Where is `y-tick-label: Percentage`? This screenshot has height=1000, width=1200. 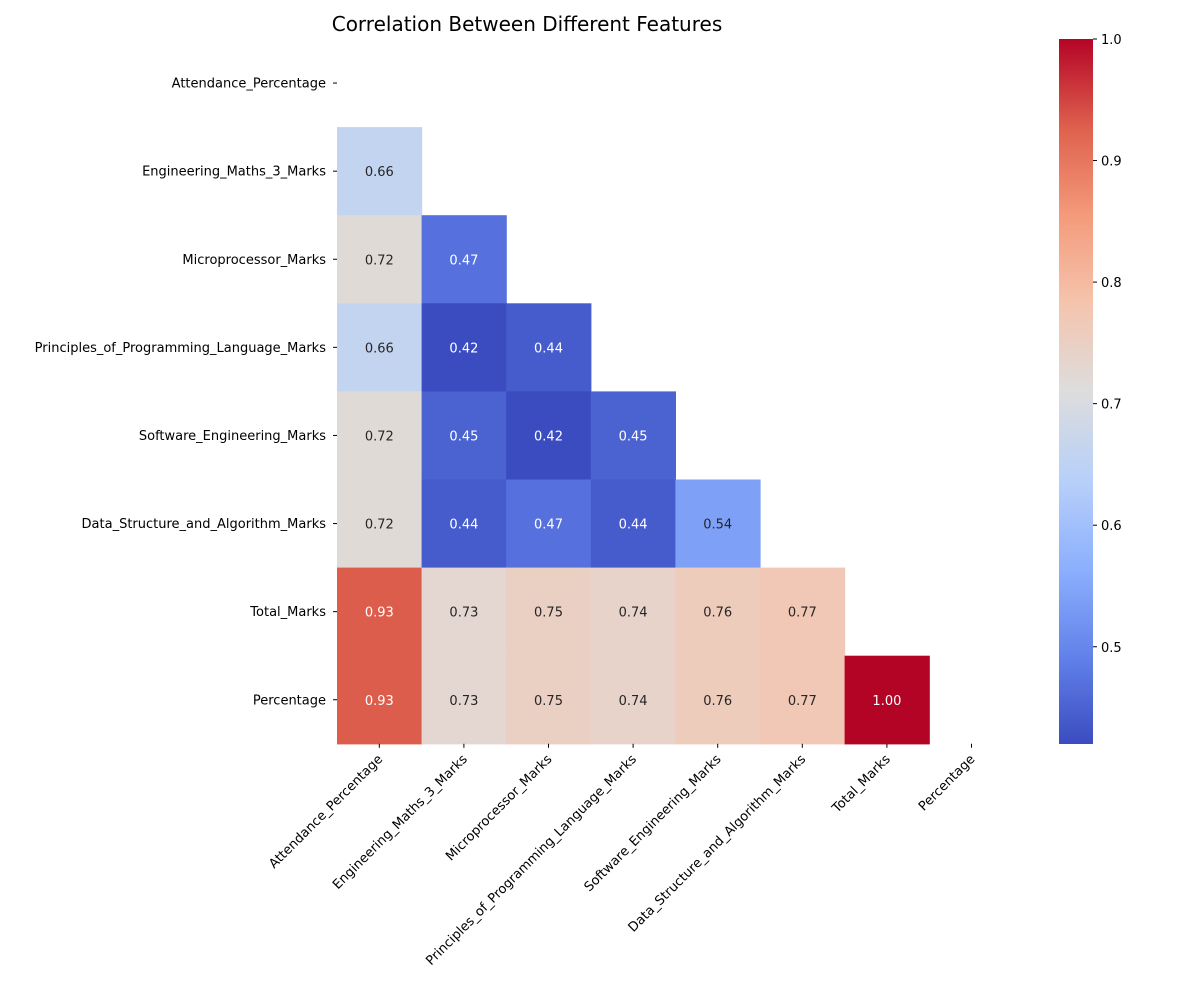
y-tick-label: Percentage is located at coordinates (289, 700).